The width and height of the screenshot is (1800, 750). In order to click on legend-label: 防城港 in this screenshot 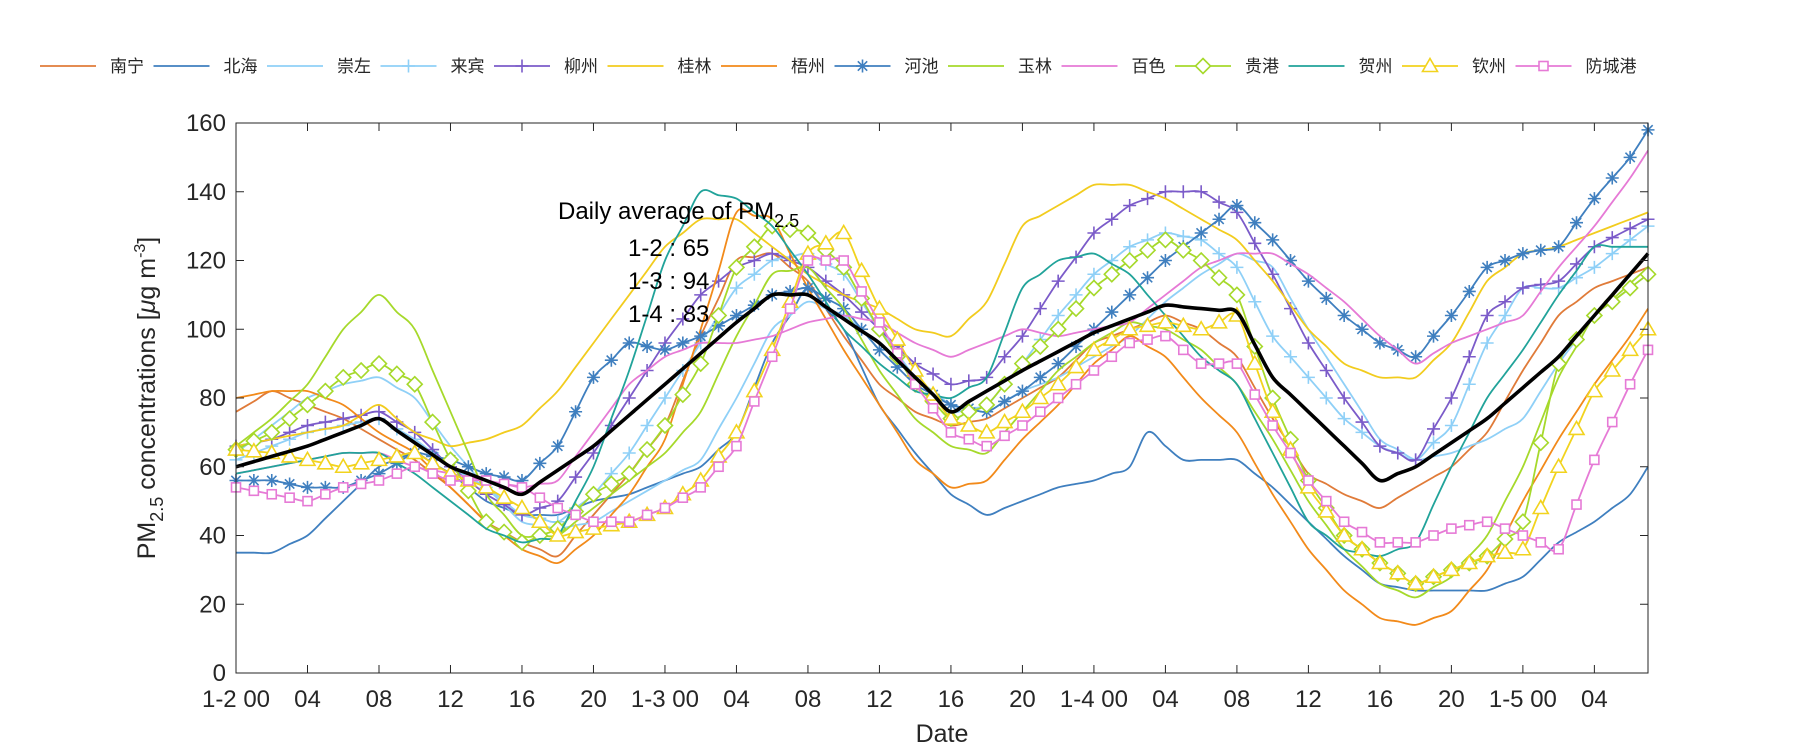, I will do `click(1611, 67)`.